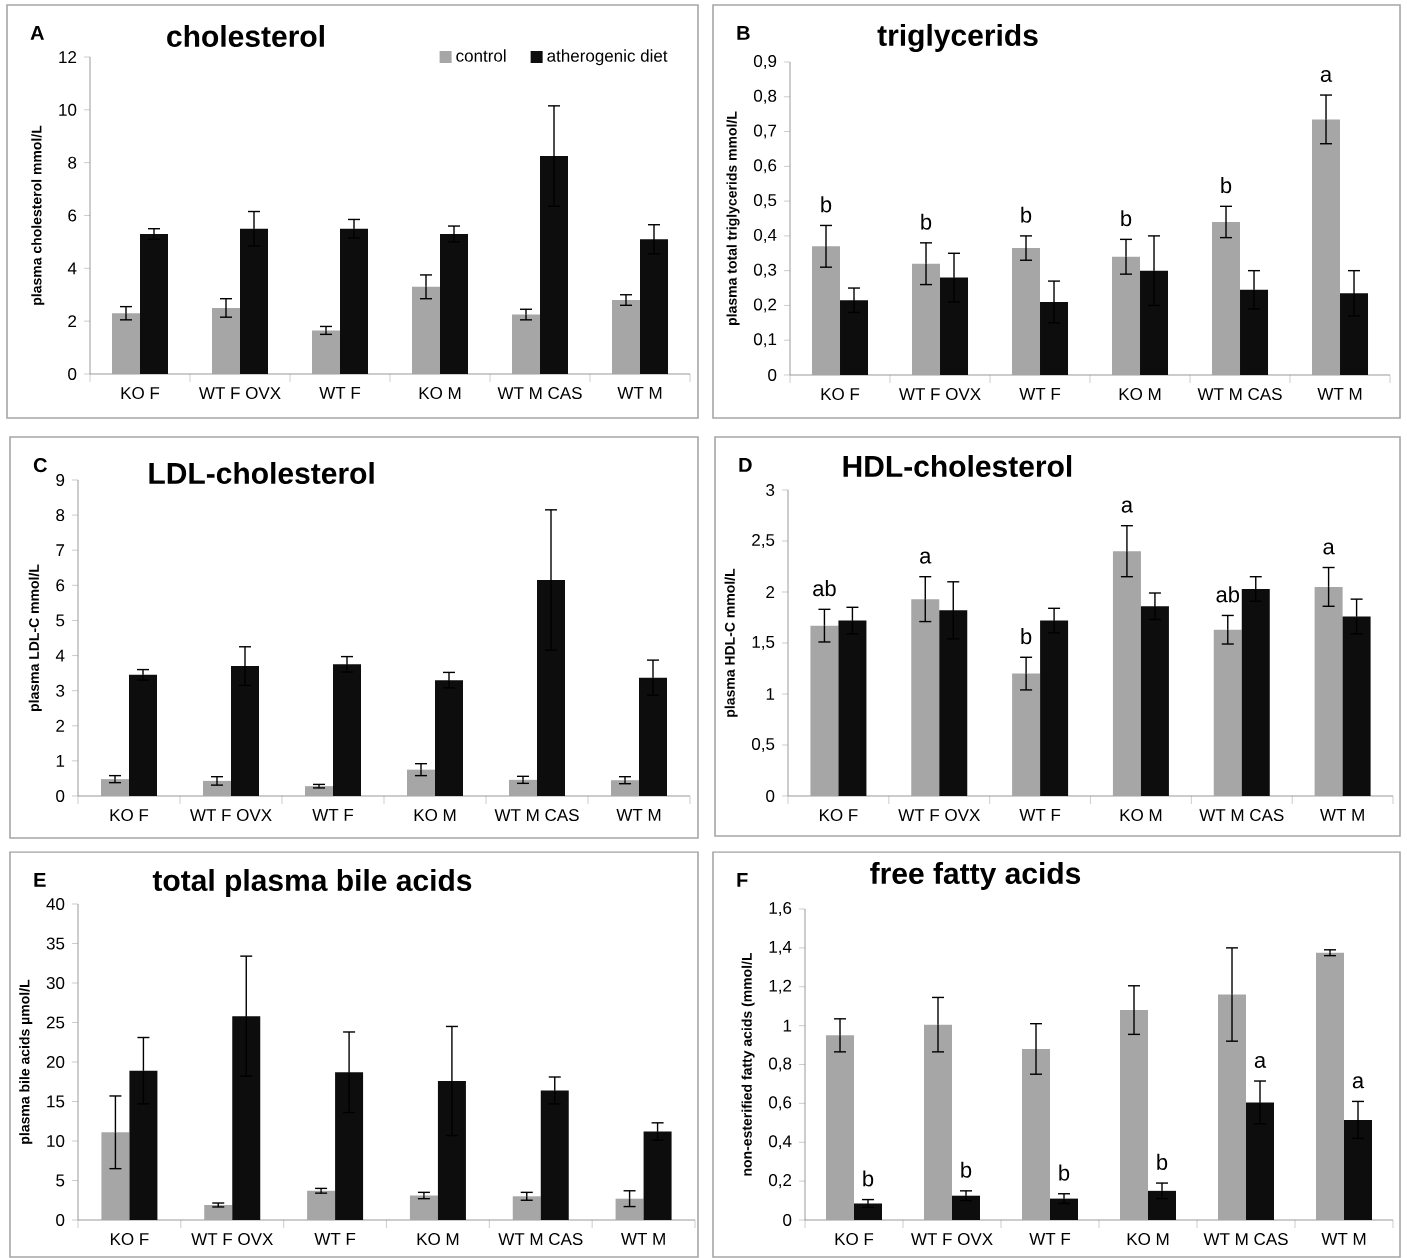 This screenshot has width=1407, height=1258. Describe the element at coordinates (60, 655) in the screenshot. I see `y-tick-label: 4` at that location.